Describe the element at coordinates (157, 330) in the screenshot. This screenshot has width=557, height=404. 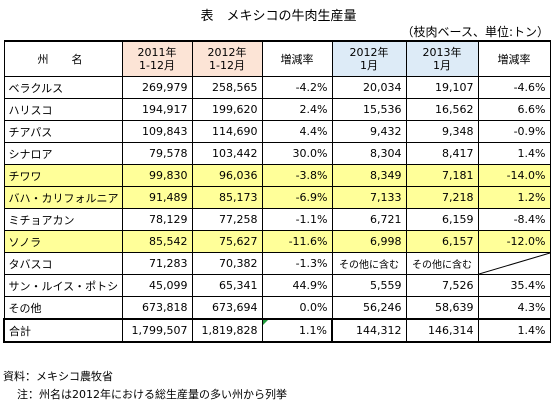
I see `total-2011: 1,799,507` at that location.